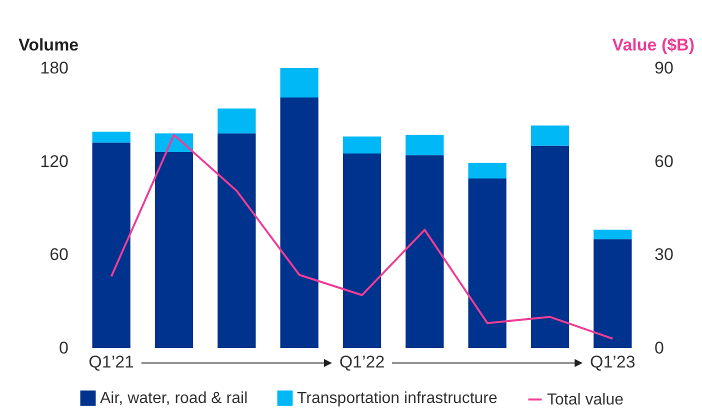  Describe the element at coordinates (659, 348) in the screenshot. I see `y2-tick-label: 0` at that location.